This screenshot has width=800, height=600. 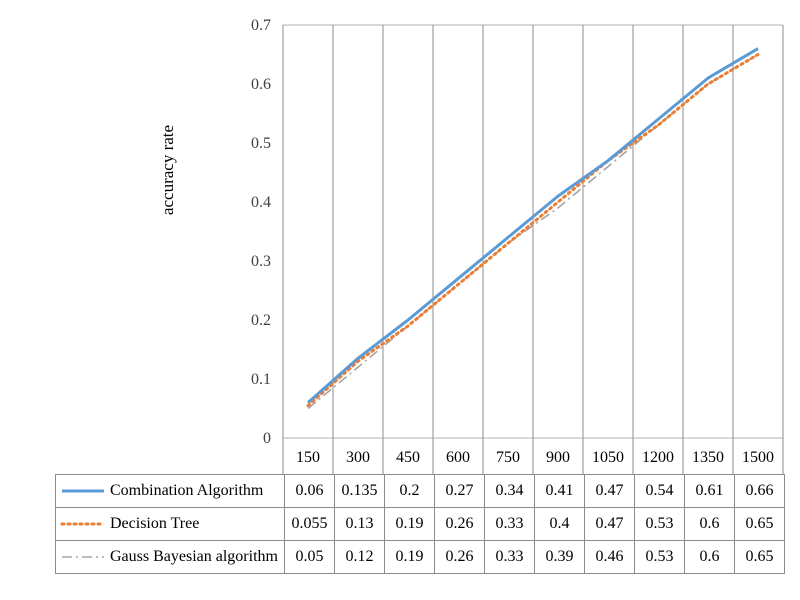 I want to click on data-value-cell: 0.12, so click(x=359, y=557).